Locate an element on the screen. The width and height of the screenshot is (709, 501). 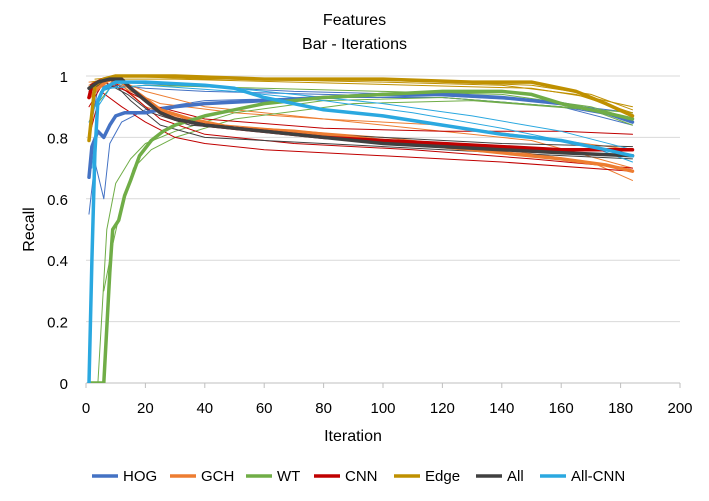
y-tick-label: 0.8 is located at coordinates (57, 138).